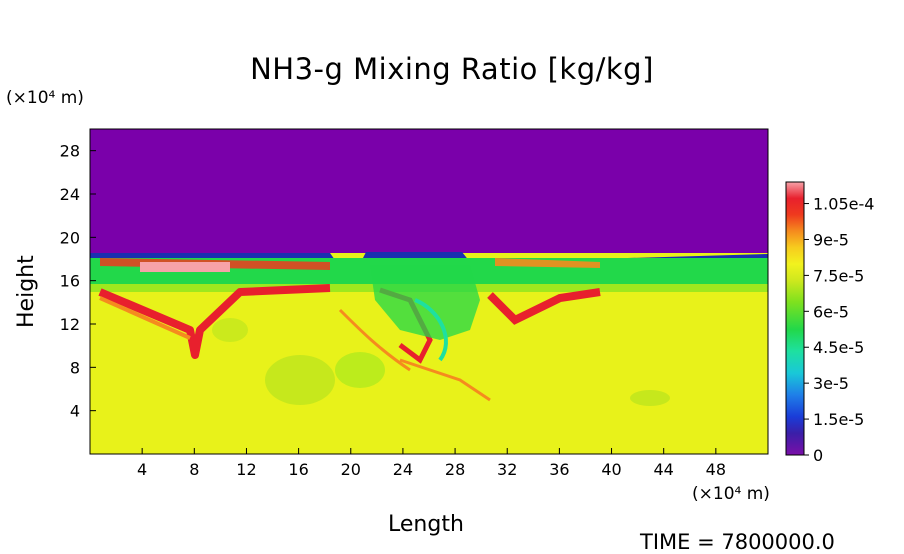  I want to click on colorbar-ticks: 1.05e-4 9e-5 7.5e-5 6e-5 4.5e-5 3e-5 1.5e-5 0, so click(839, 330).